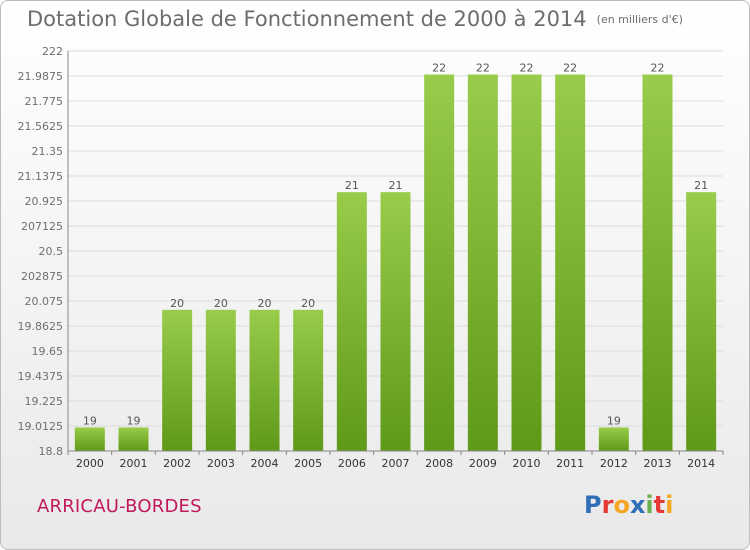  I want to click on bar-2004, so click(264, 380).